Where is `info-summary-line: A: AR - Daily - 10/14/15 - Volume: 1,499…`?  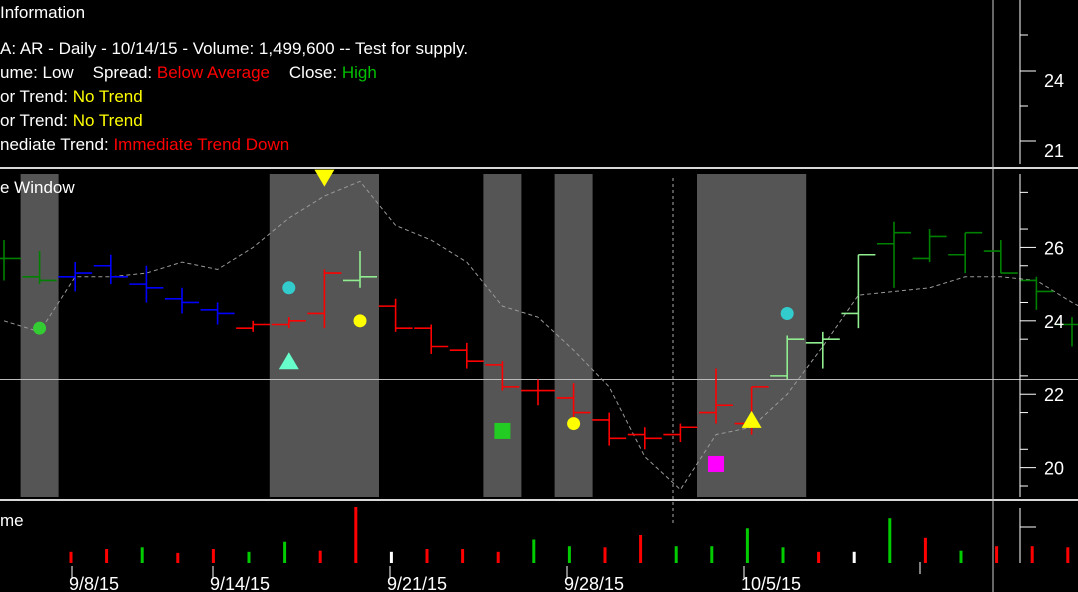 info-summary-line: A: AR - Daily - 10/14/15 - Volume: 1,499… is located at coordinates (234, 48).